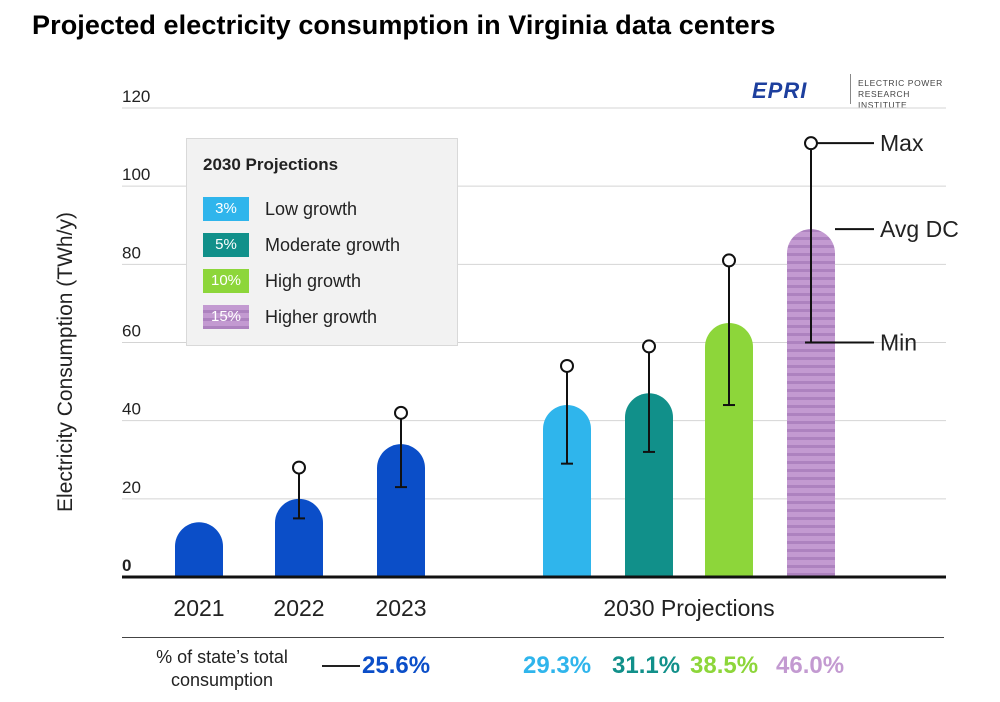 The height and width of the screenshot is (702, 1000). Describe the element at coordinates (888, 243) in the screenshot. I see `annotations: Max Avg DC Min` at that location.